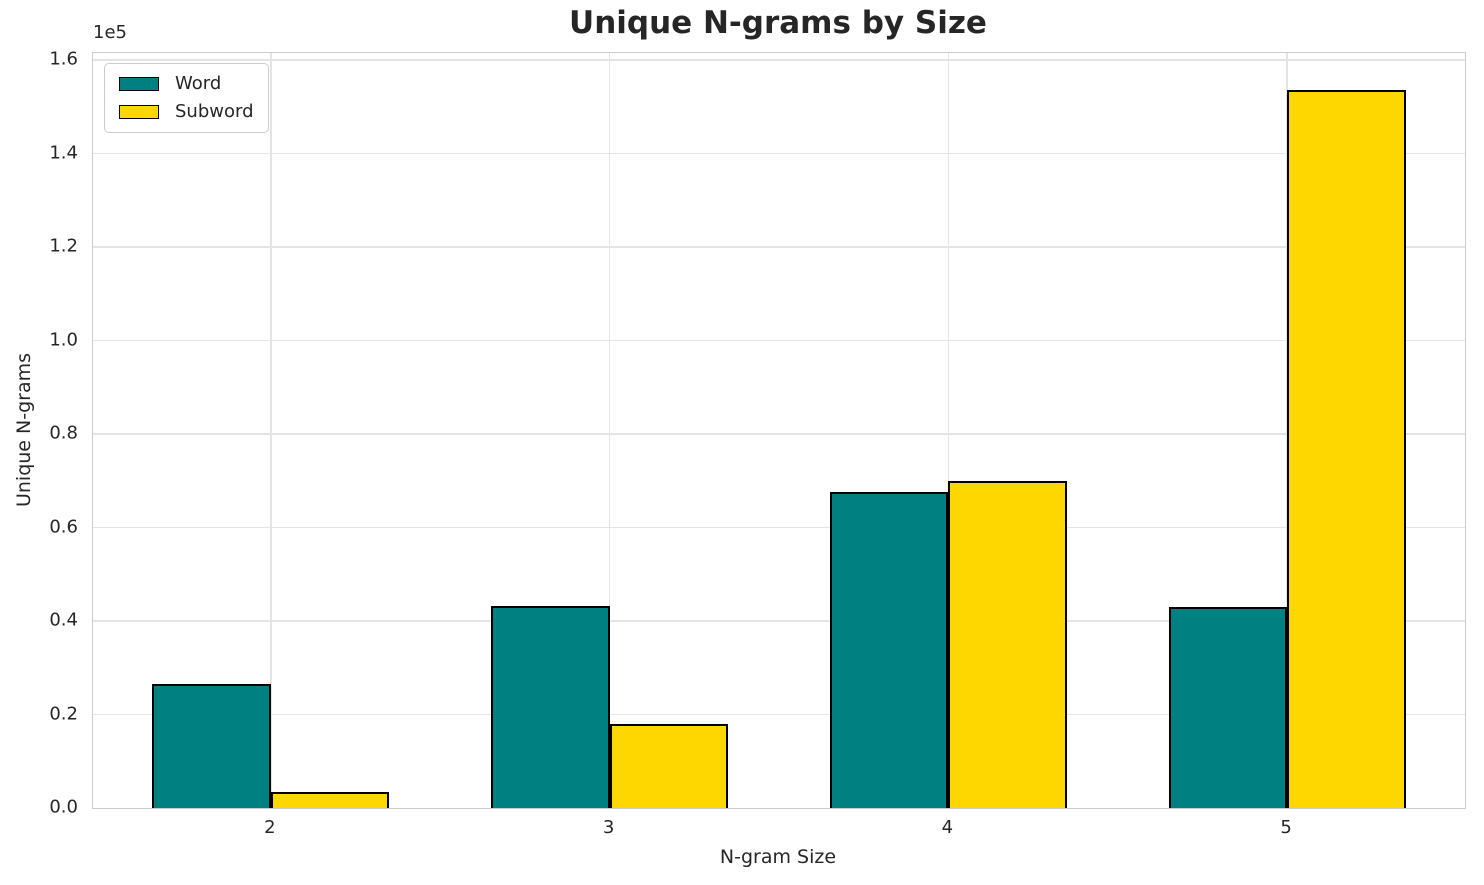 Image resolution: width=1484 pixels, height=885 pixels. I want to click on legend-label-subword: Subword, so click(214, 111).